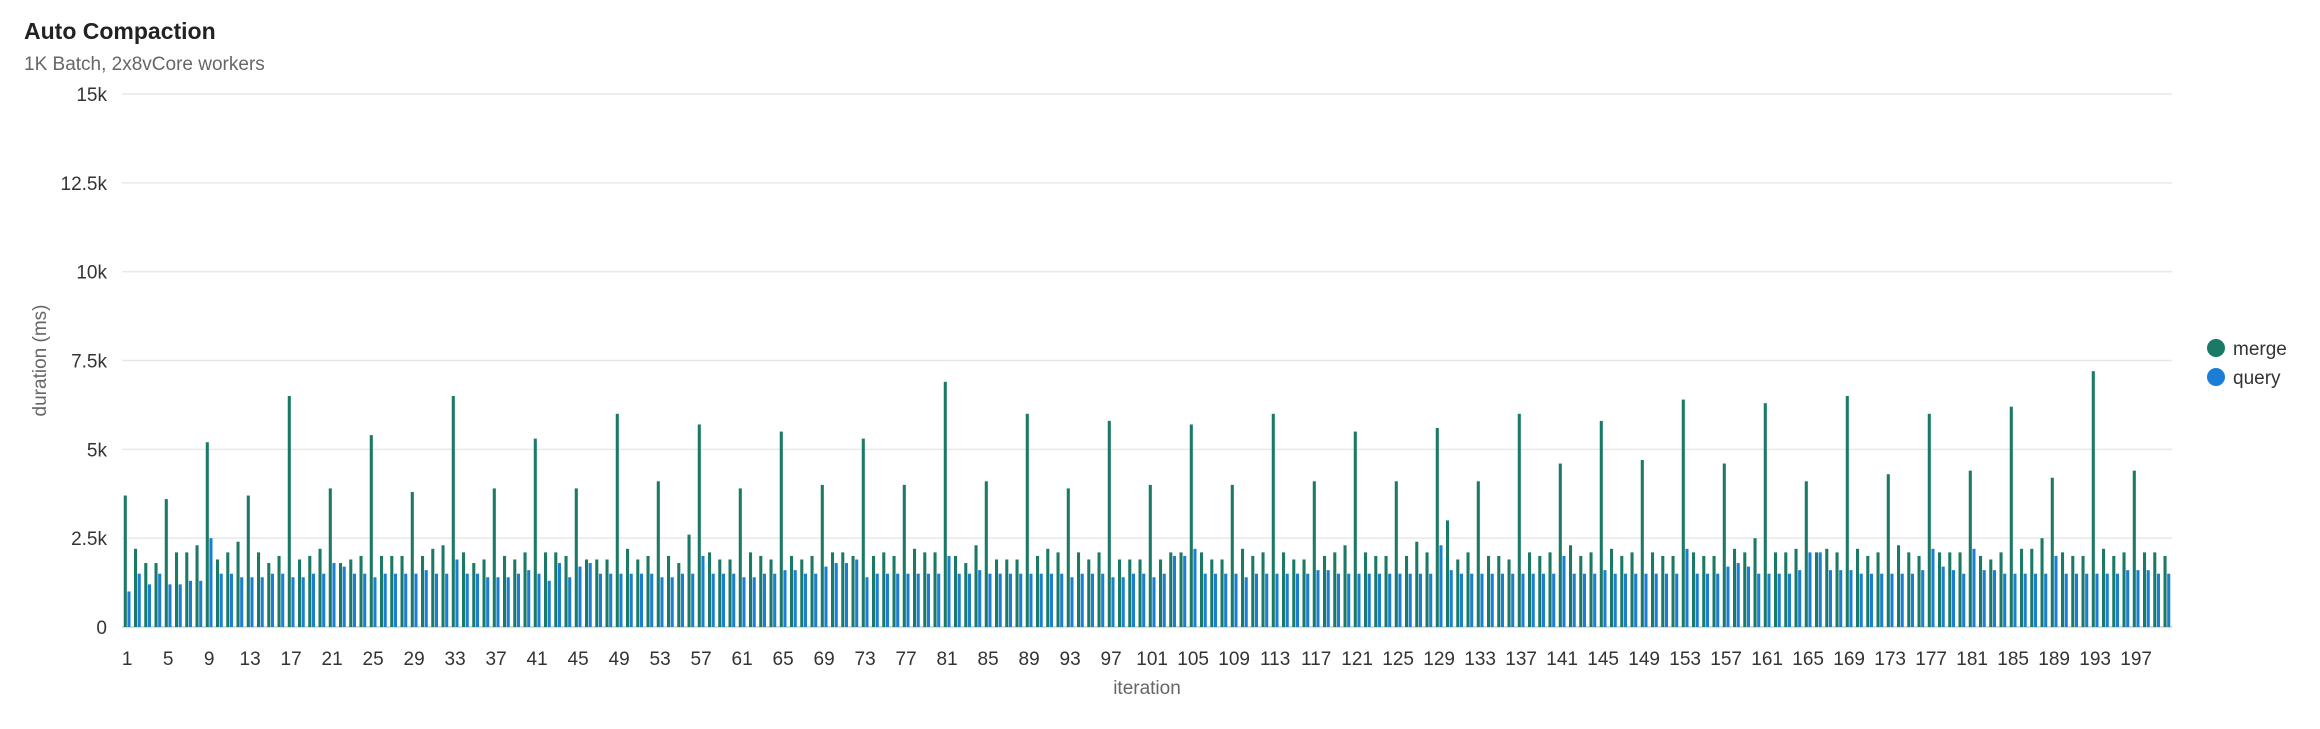 The image size is (2320, 729). I want to click on legend-label-query: query, so click(2257, 378).